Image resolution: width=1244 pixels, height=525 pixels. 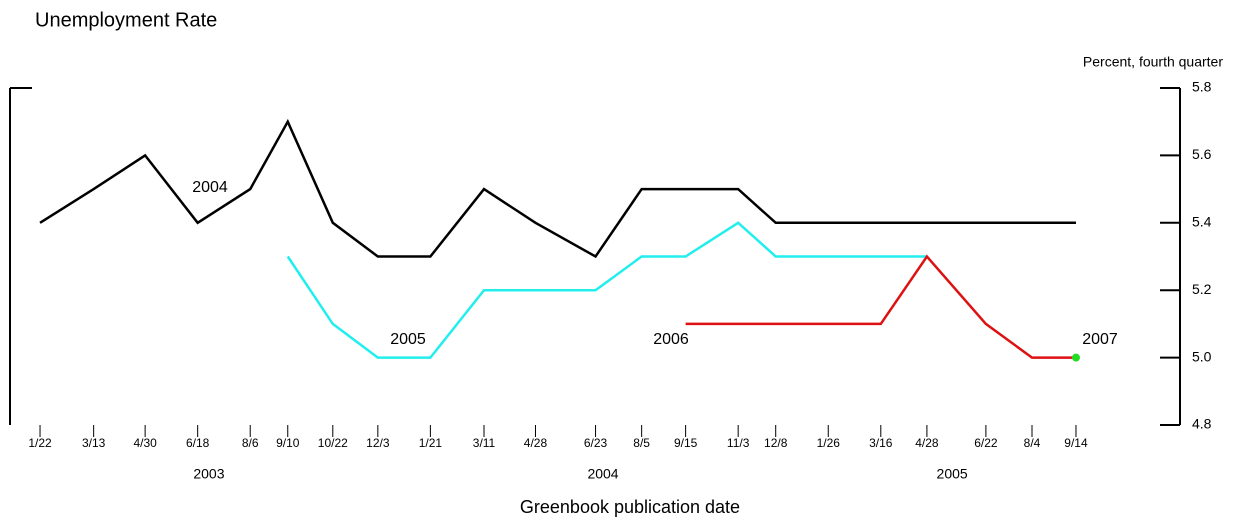 What do you see at coordinates (40, 443) in the screenshot?
I see `x-tick-label: 1/22` at bounding box center [40, 443].